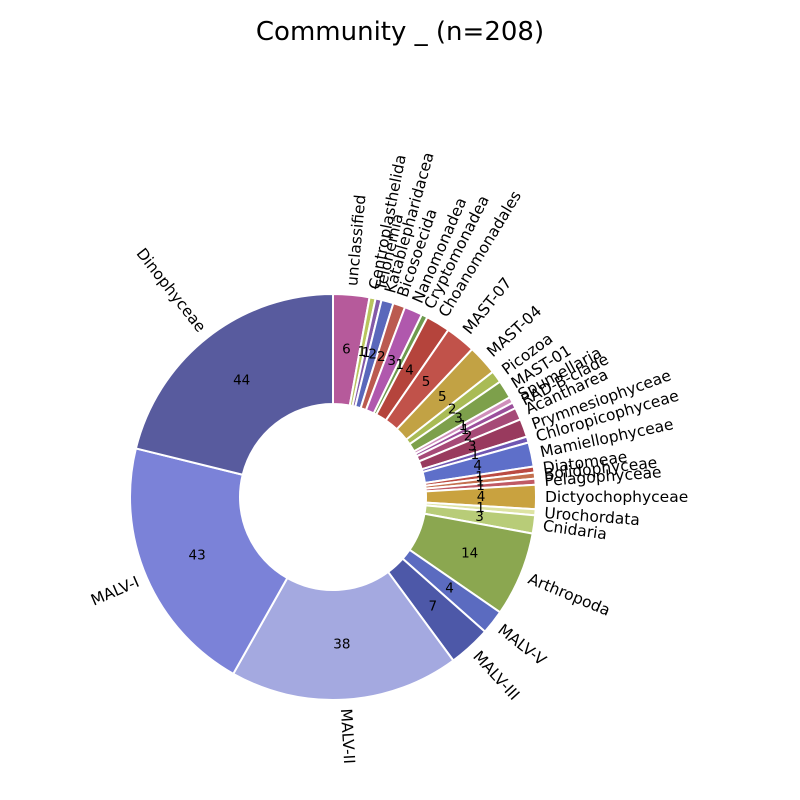 This screenshot has height=800, width=800. I want to click on category-label-malv-ii: MALV-II, so click(347, 736).